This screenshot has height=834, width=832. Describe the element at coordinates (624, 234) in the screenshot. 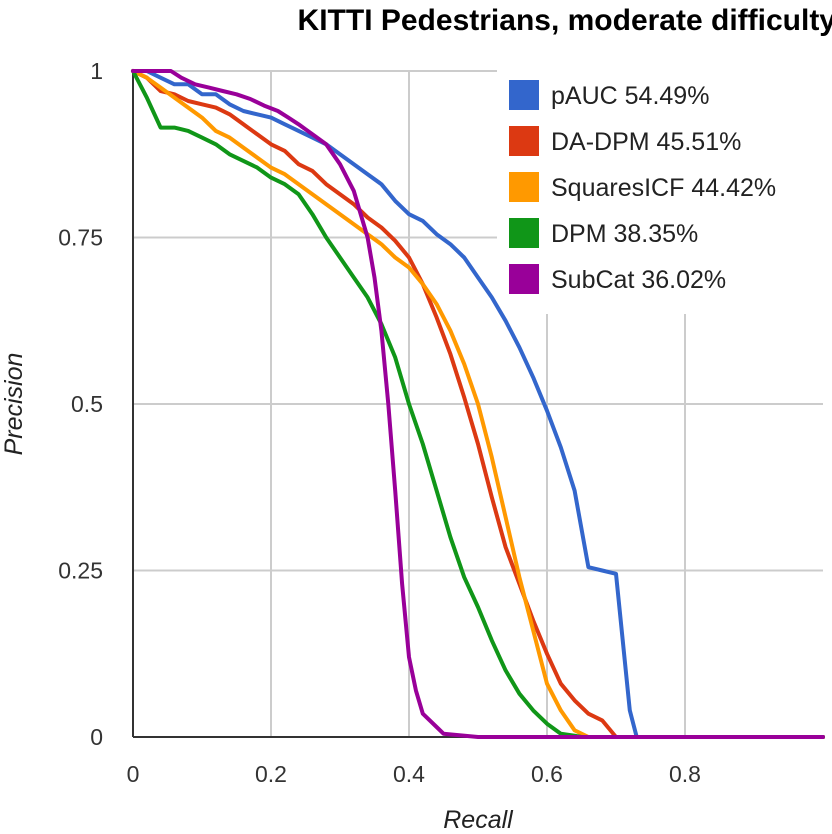

I see `legend-label: DPM 38.35%` at that location.